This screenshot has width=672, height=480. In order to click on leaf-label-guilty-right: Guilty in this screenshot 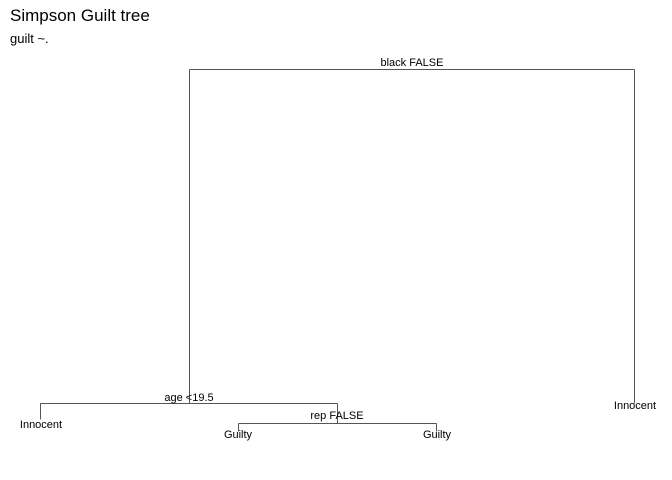, I will do `click(437, 435)`.